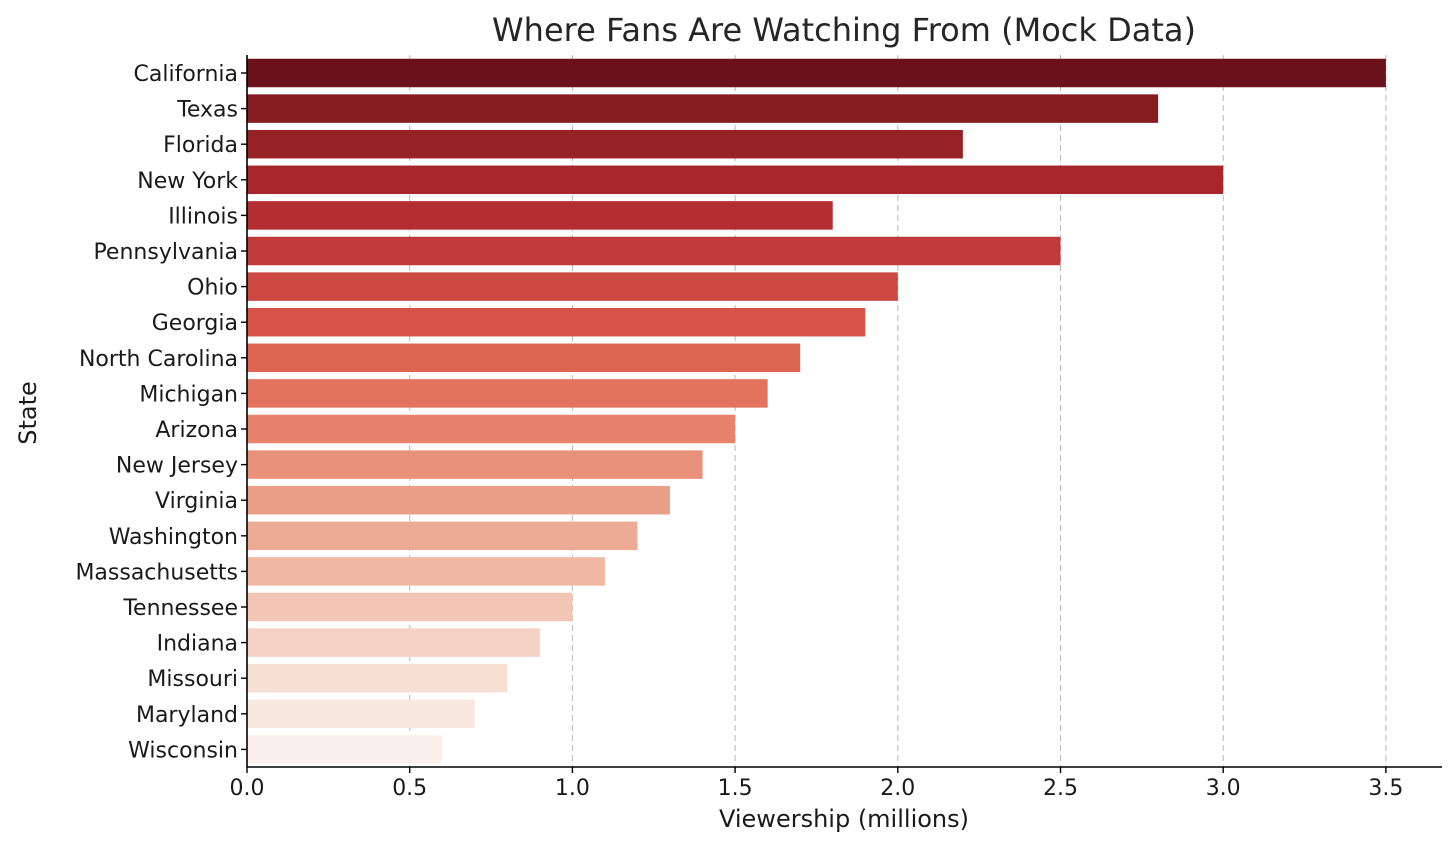  What do you see at coordinates (207, 110) in the screenshot?
I see `category-label: Texas` at bounding box center [207, 110].